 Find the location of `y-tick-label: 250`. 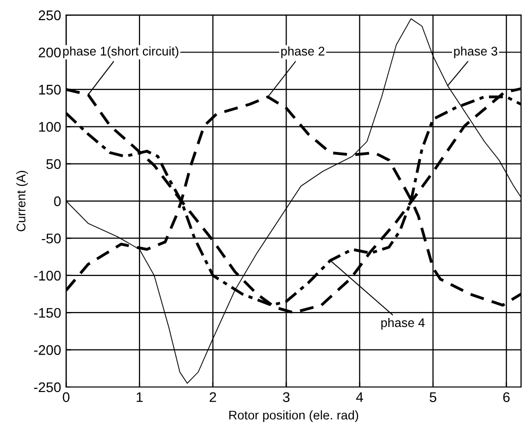

y-tick-label: 250 is located at coordinates (49, 15).